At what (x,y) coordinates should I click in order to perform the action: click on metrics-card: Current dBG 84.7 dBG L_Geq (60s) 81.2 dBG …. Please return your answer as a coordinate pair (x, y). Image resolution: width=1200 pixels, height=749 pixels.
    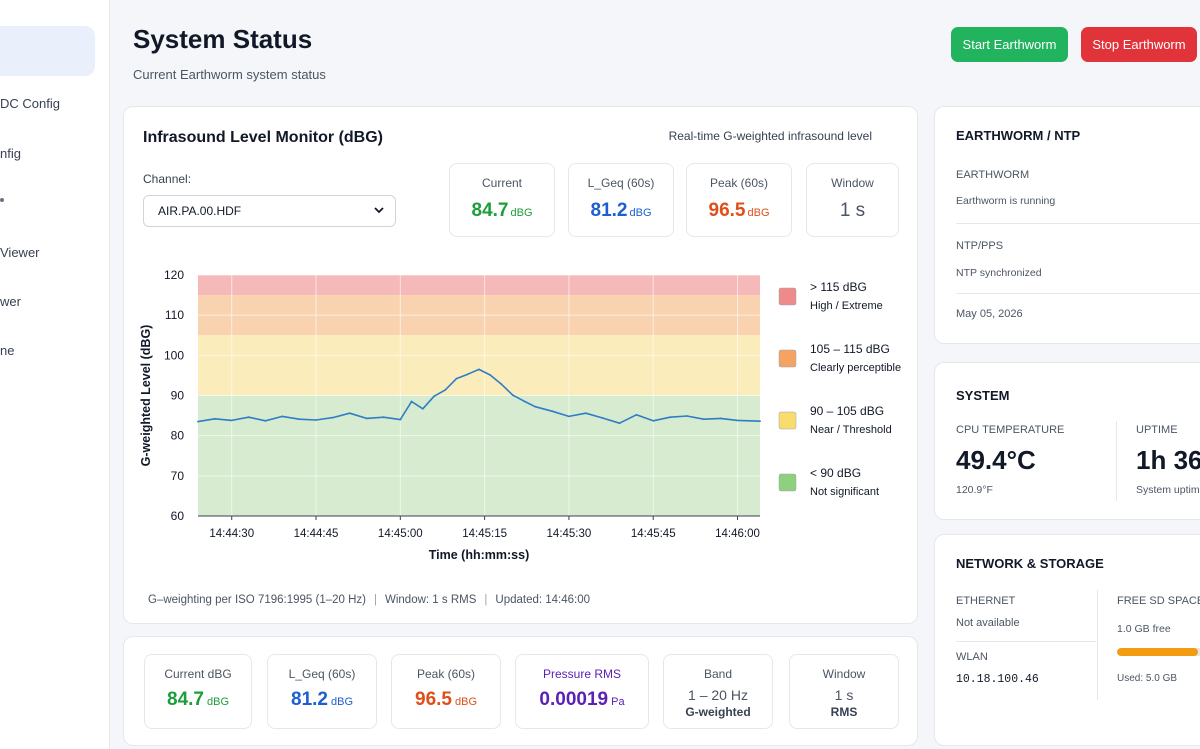
    Looking at the image, I should click on (520, 691).